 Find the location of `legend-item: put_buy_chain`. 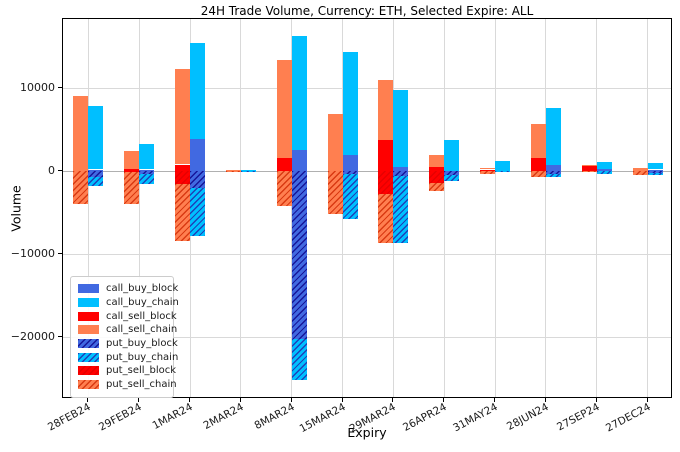

legend-item: put_buy_chain is located at coordinates (128, 357).